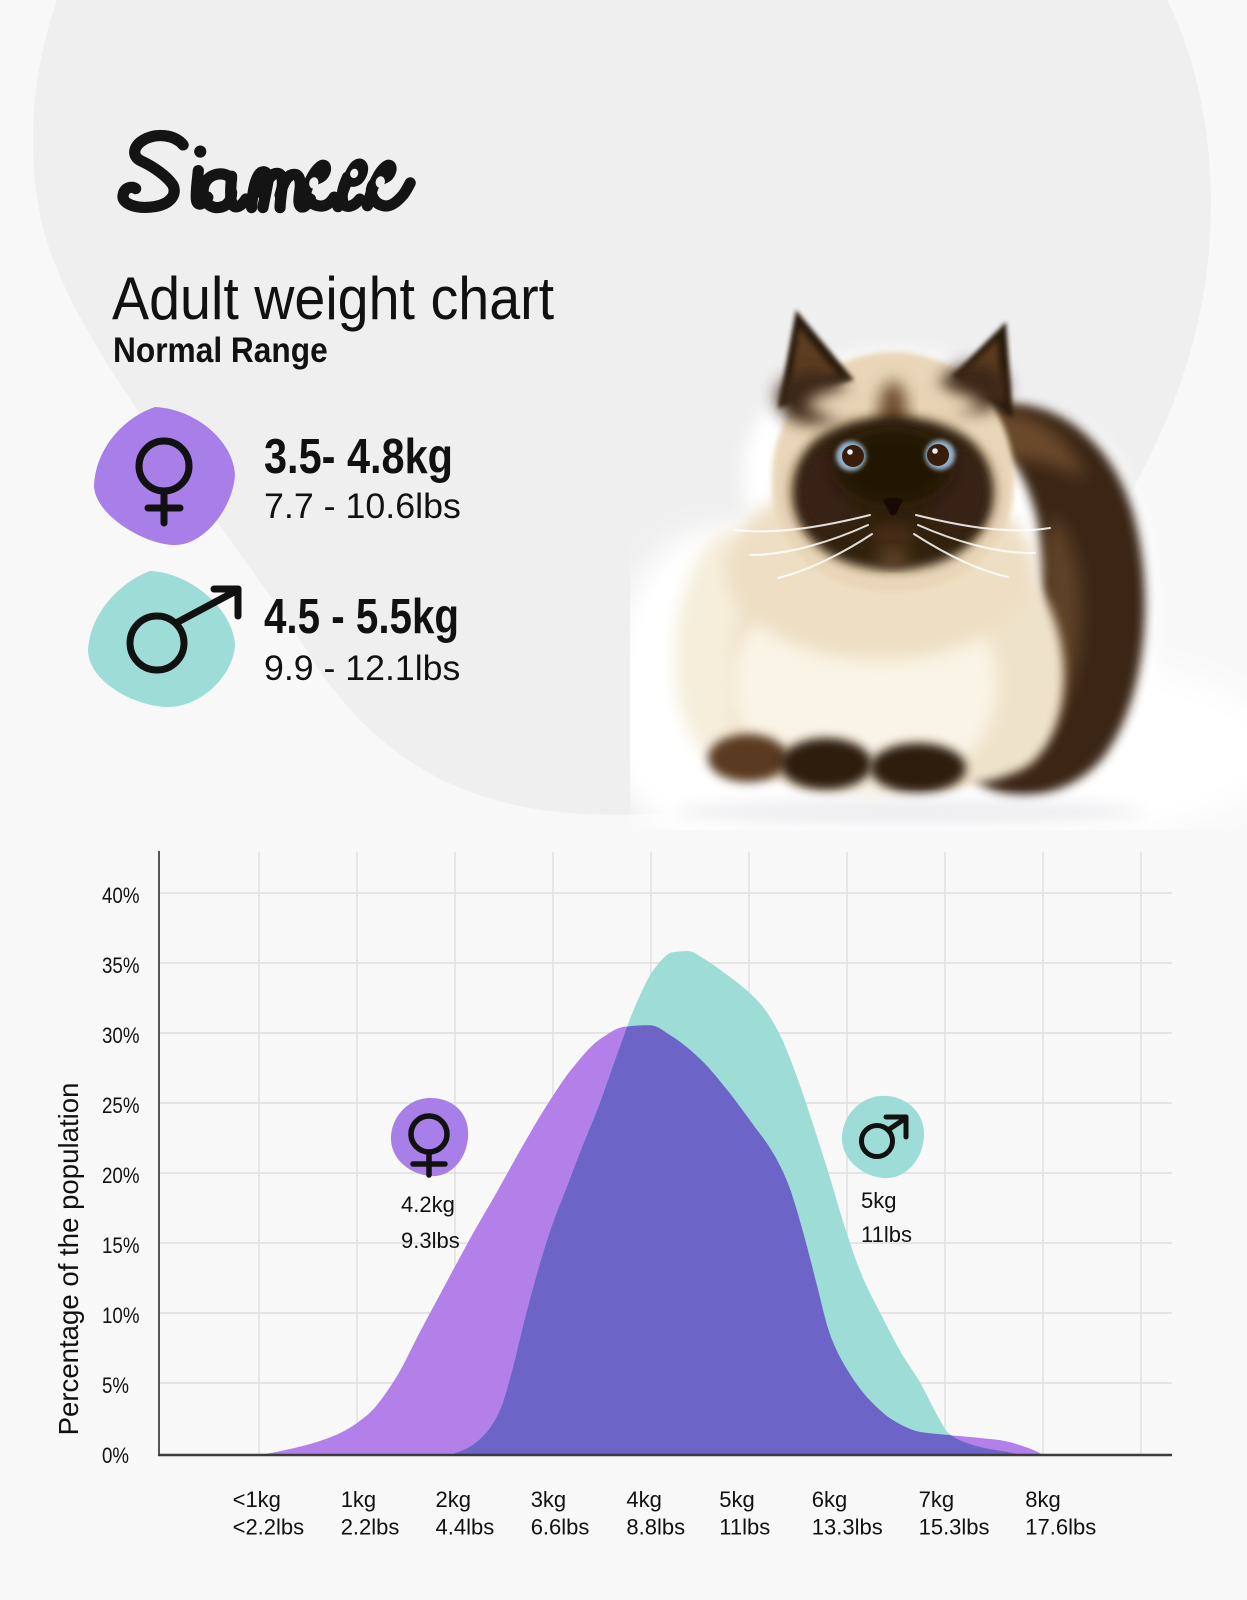 The width and height of the screenshot is (1247, 1600). Describe the element at coordinates (560, 1527) in the screenshot. I see `svg-text: 6.6lbs` at that location.